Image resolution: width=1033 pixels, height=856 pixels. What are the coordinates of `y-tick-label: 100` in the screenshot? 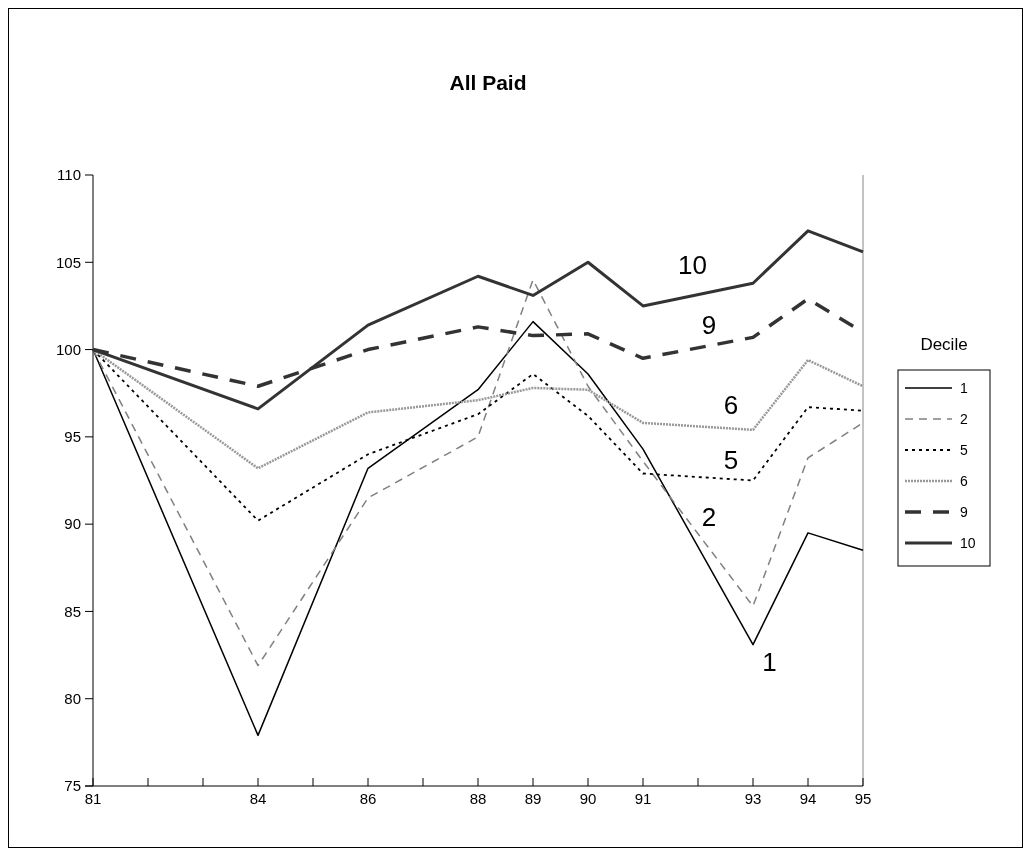 It's located at (68, 349).